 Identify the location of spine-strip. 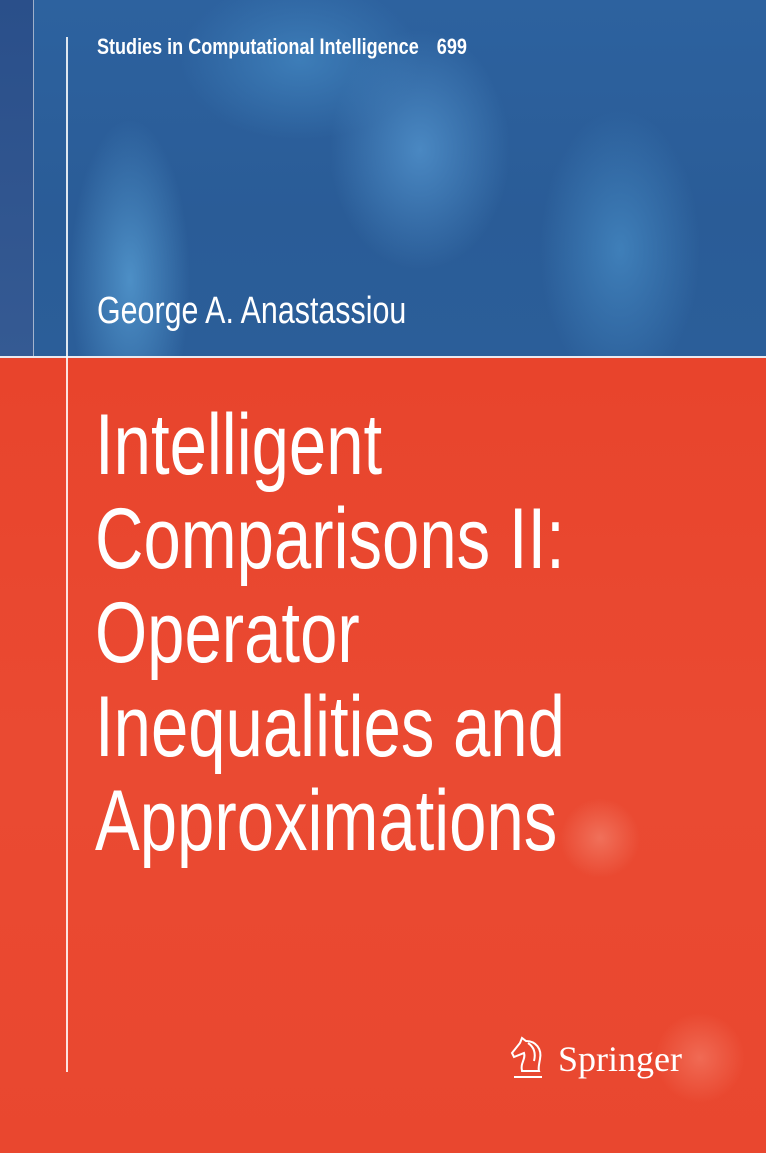
(17, 178).